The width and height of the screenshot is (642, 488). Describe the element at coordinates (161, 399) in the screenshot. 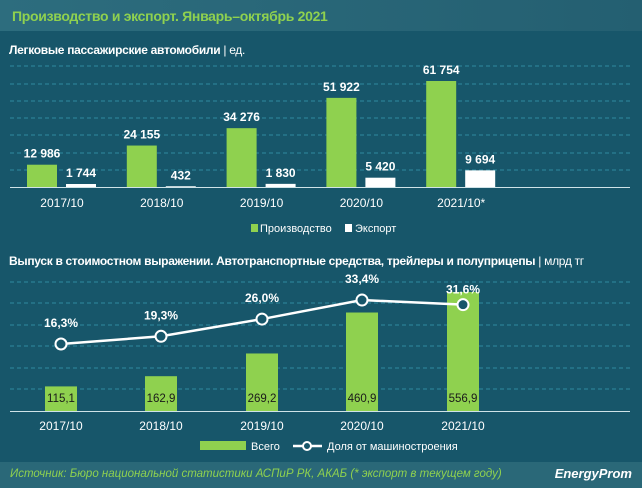

I see `total-label: 162,9` at that location.